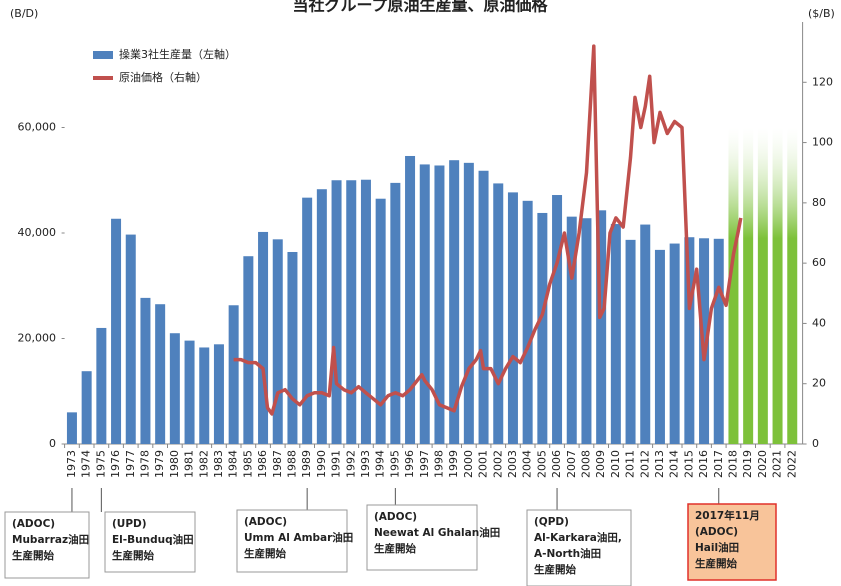 The image size is (841, 586). I want to click on x-tick-label: 1983, so click(218, 464).